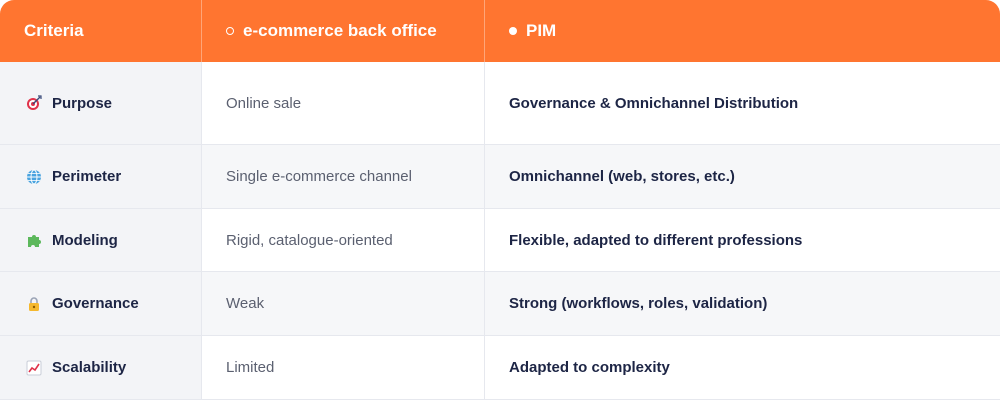 The width and height of the screenshot is (1000, 401). Describe the element at coordinates (589, 367) in the screenshot. I see `pim-value: Adapted to complexity` at that location.